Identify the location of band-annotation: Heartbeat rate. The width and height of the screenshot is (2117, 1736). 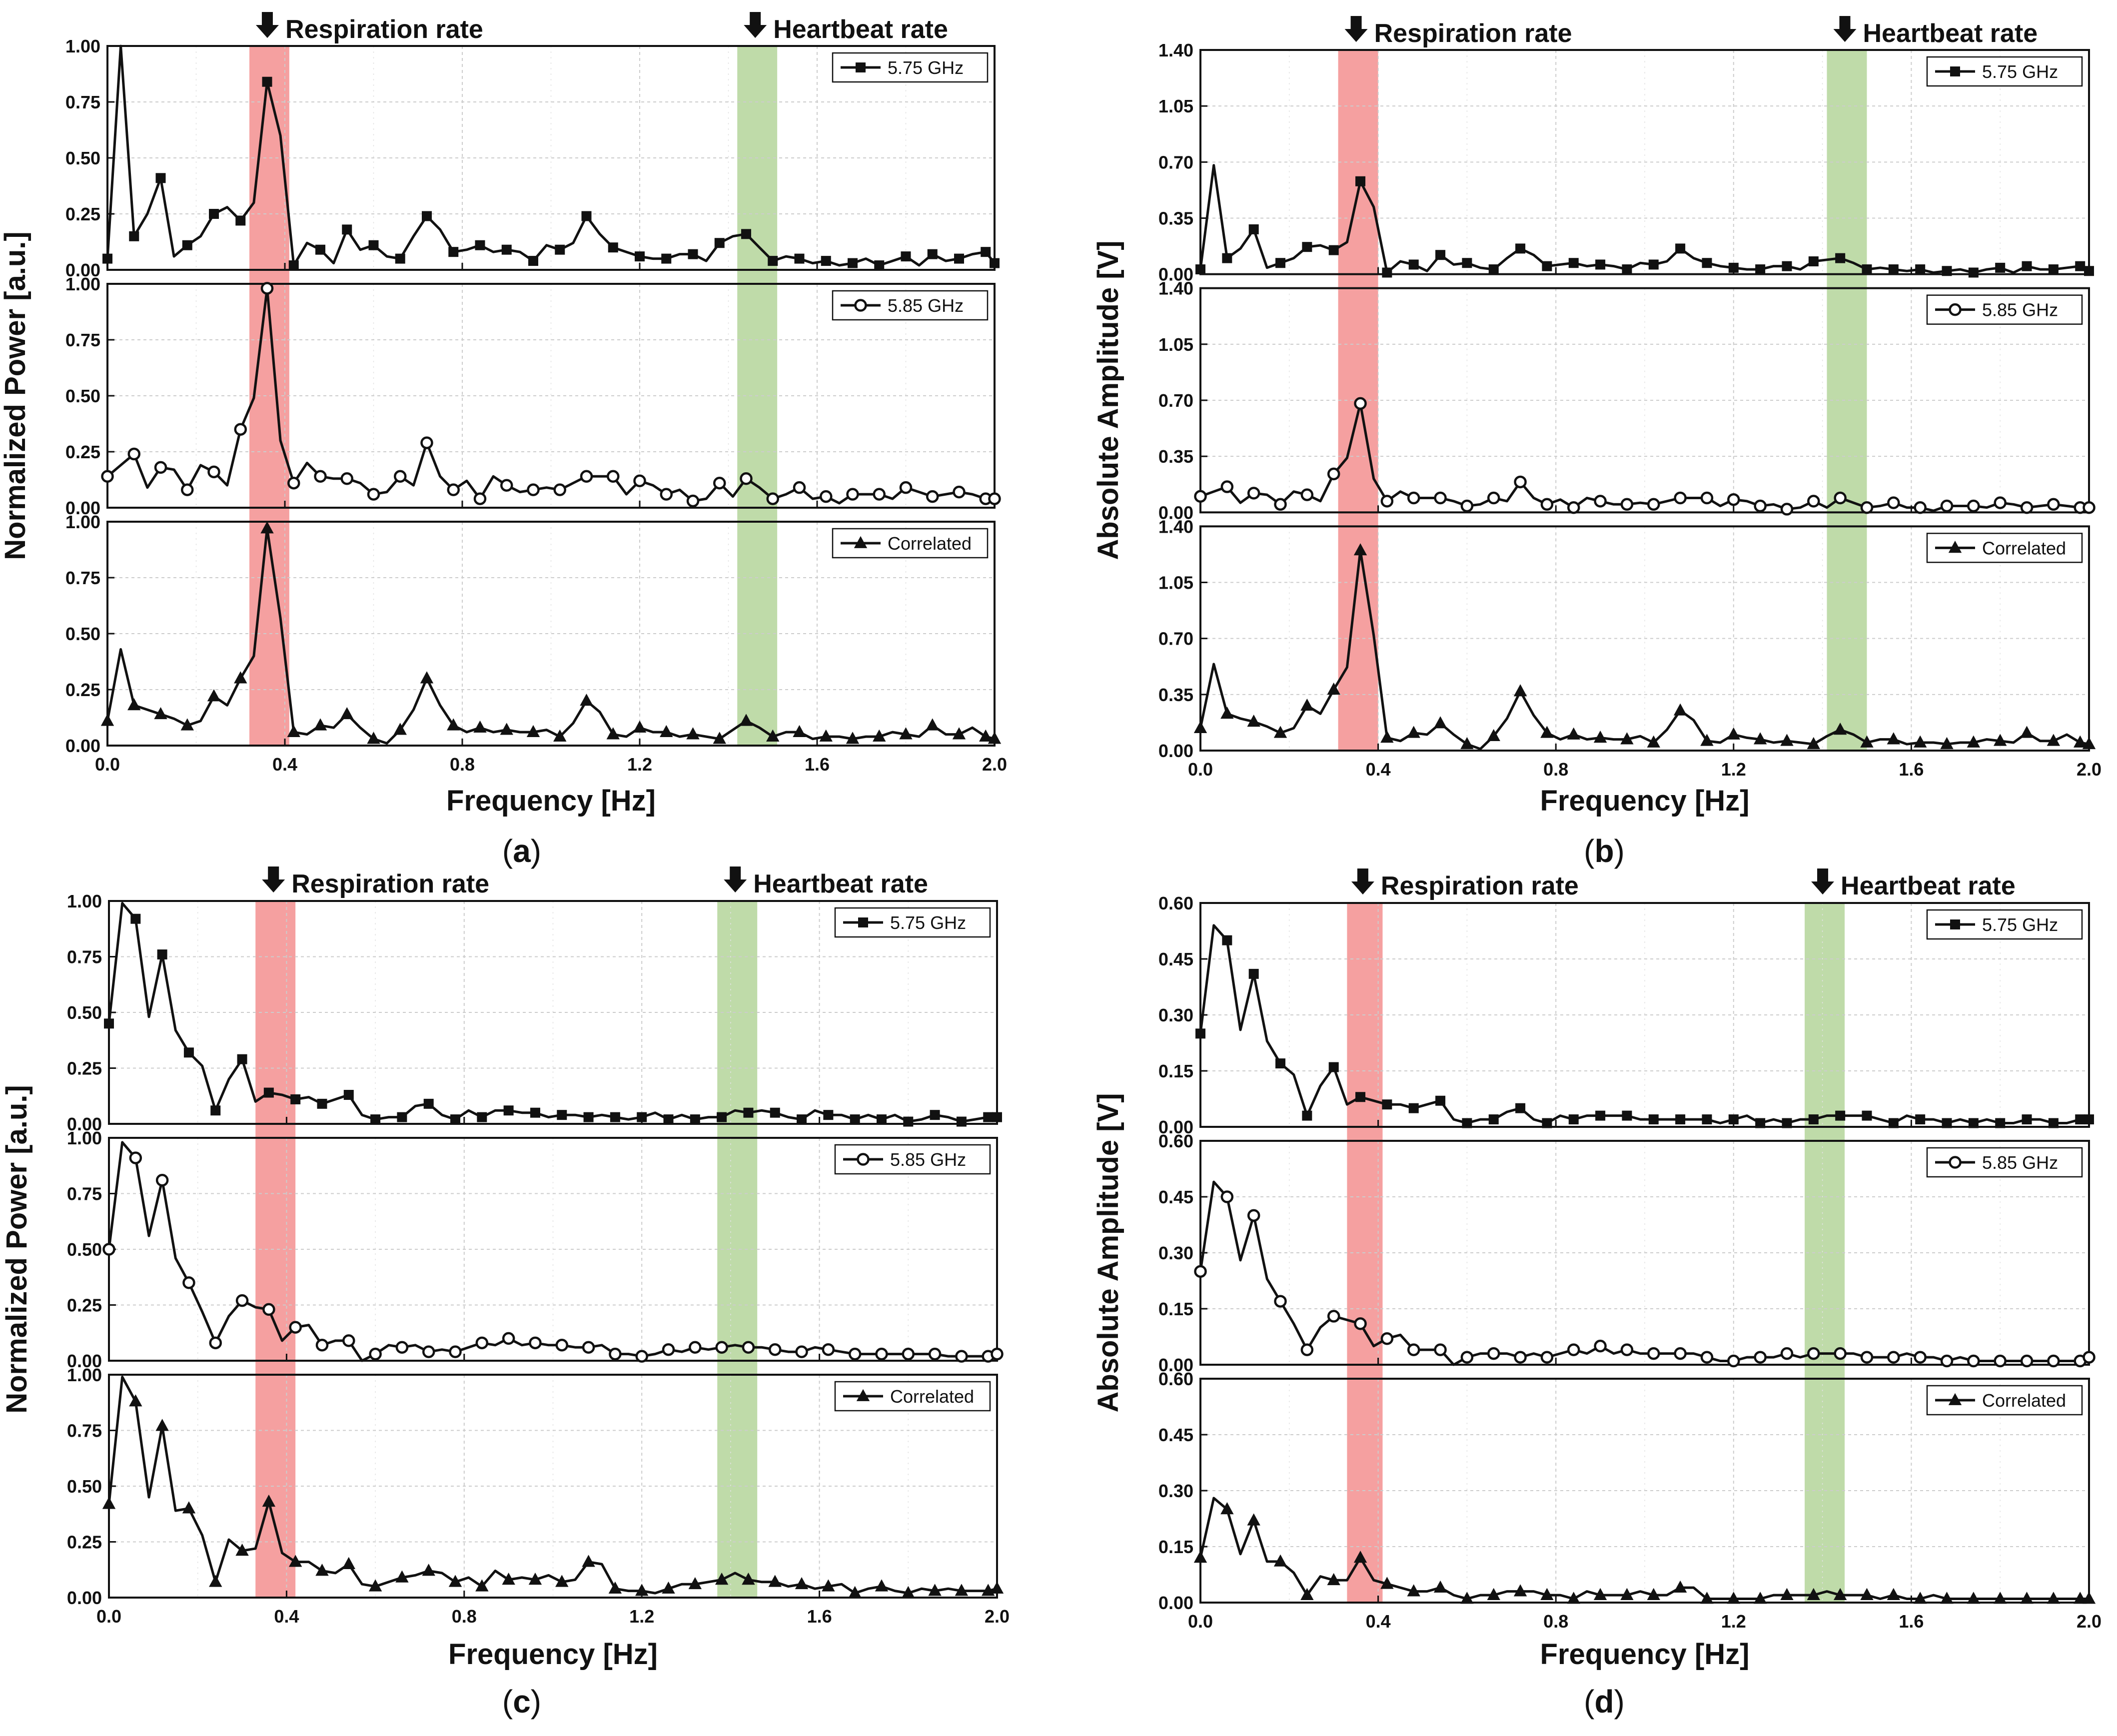
(841, 883).